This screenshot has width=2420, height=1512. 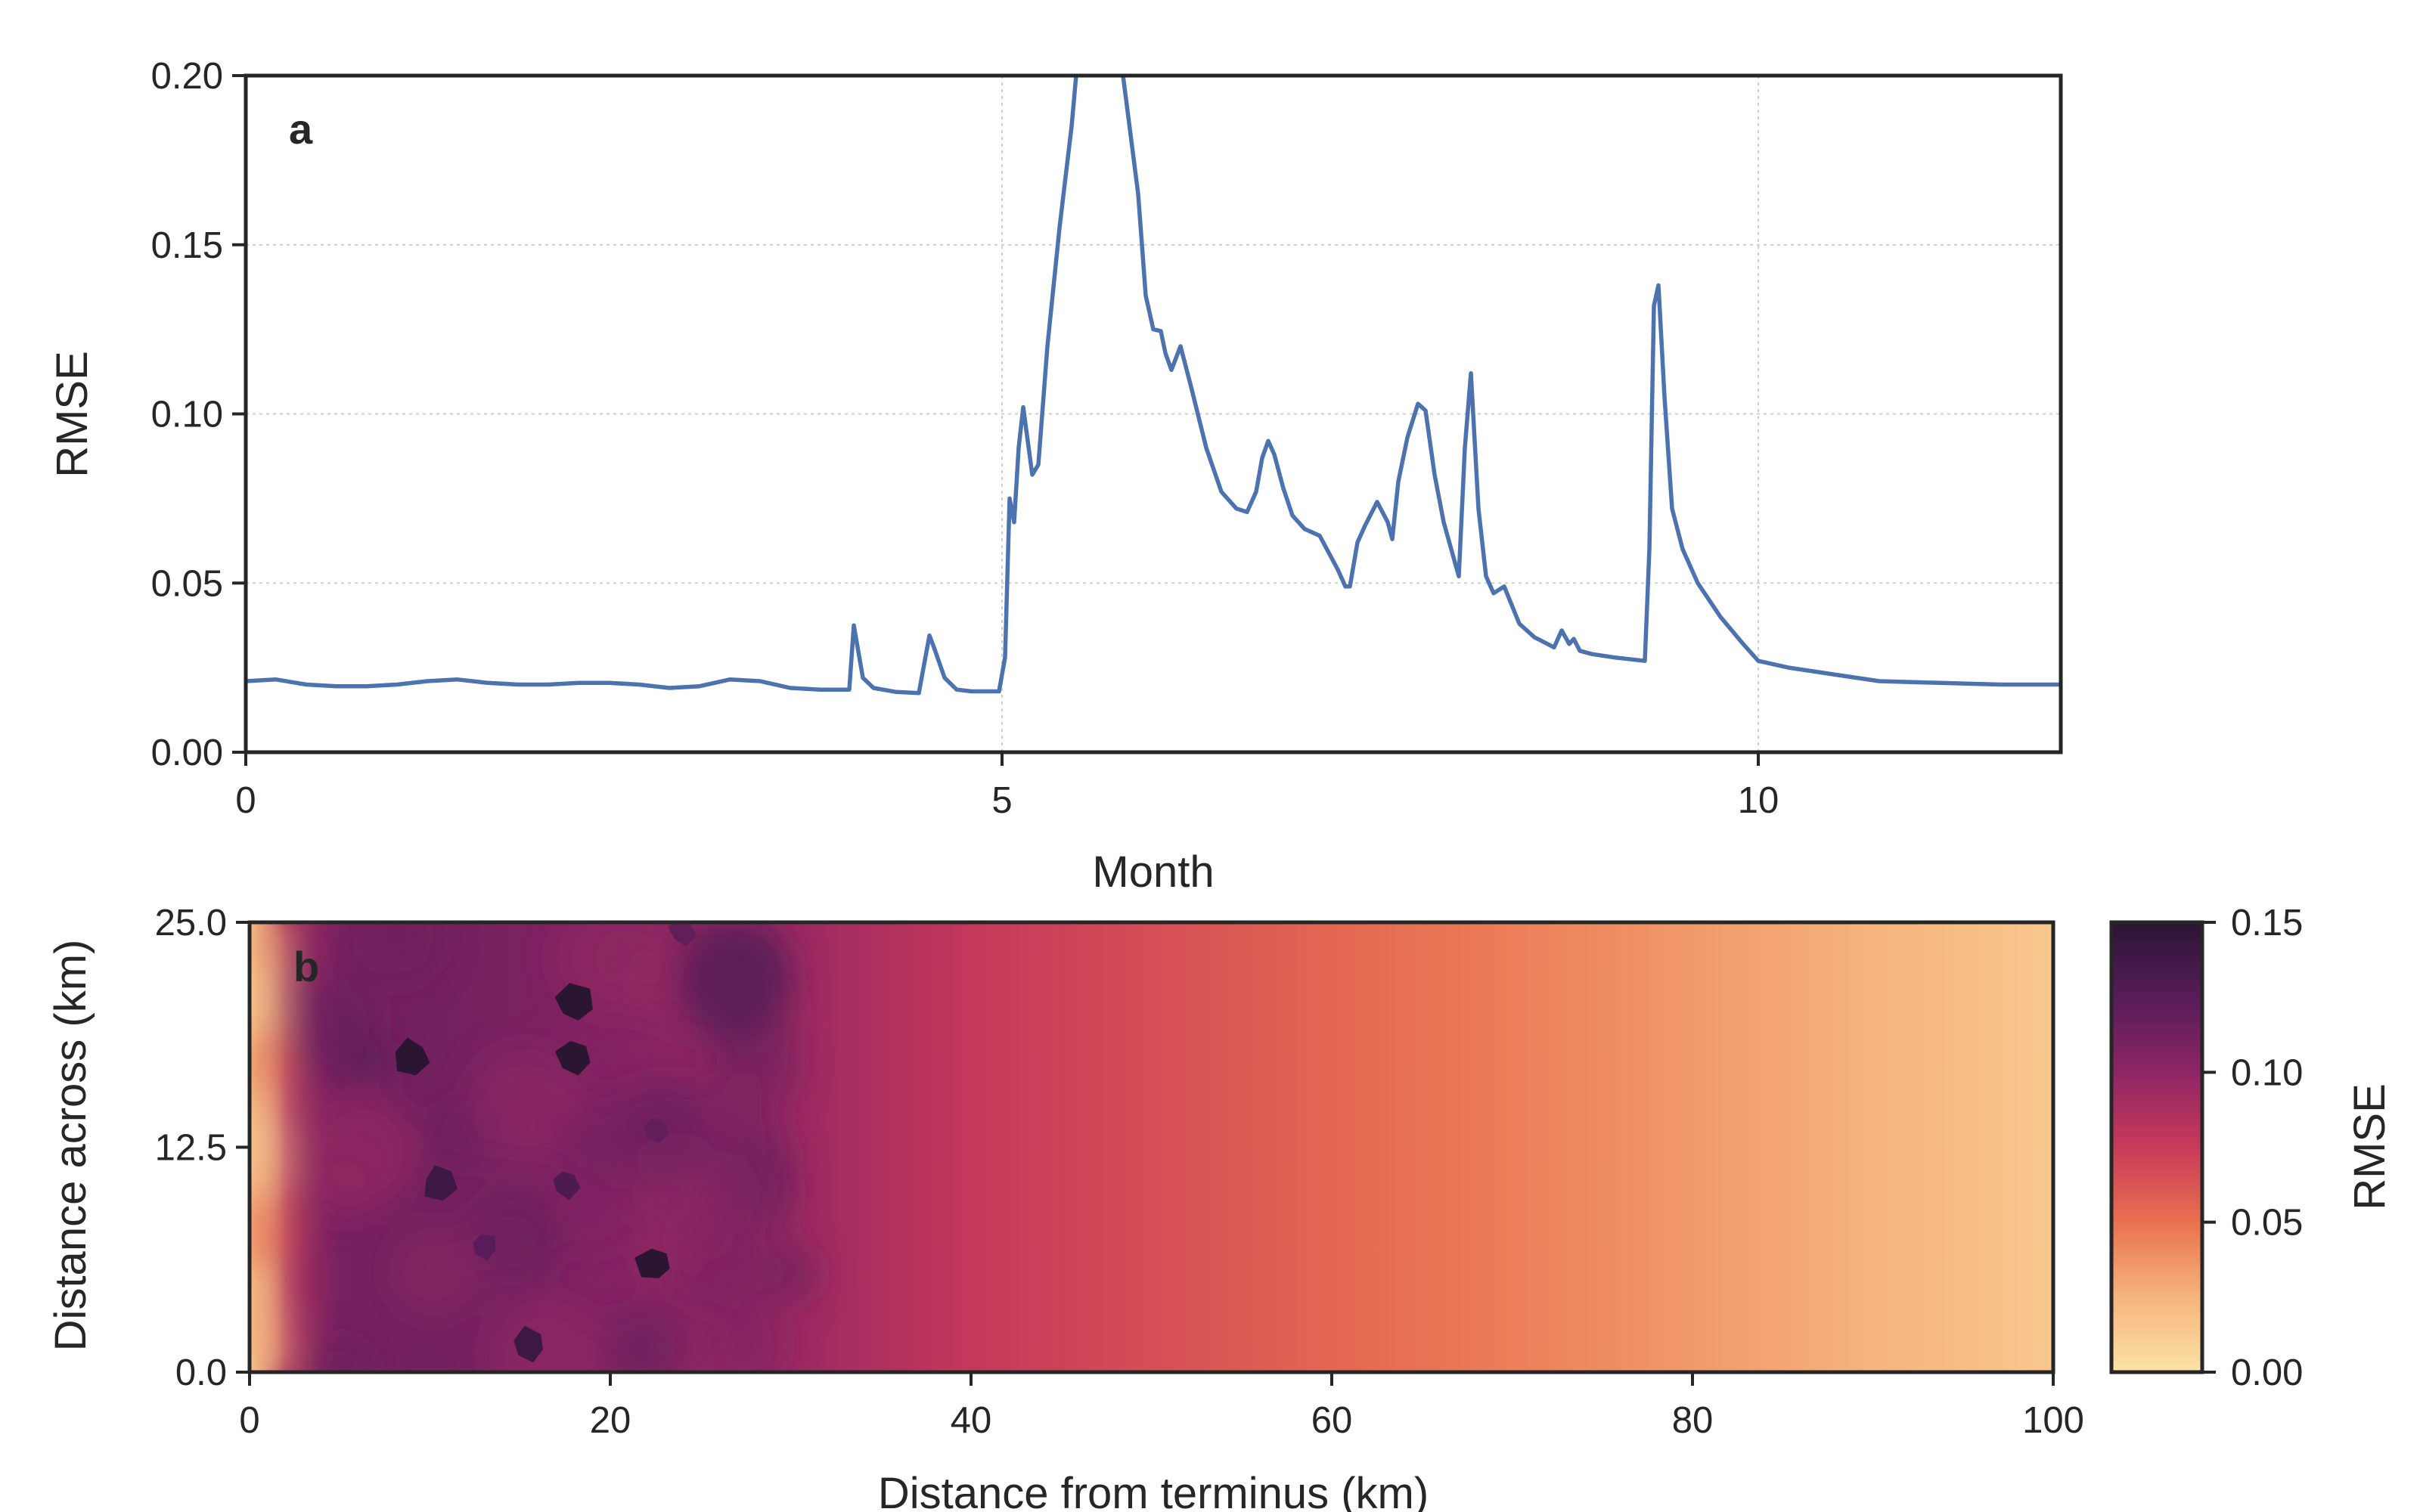 What do you see at coordinates (2252, 1148) in the screenshot?
I see `colorbar-ticks: 0.00 0.05 0.10 0.15` at bounding box center [2252, 1148].